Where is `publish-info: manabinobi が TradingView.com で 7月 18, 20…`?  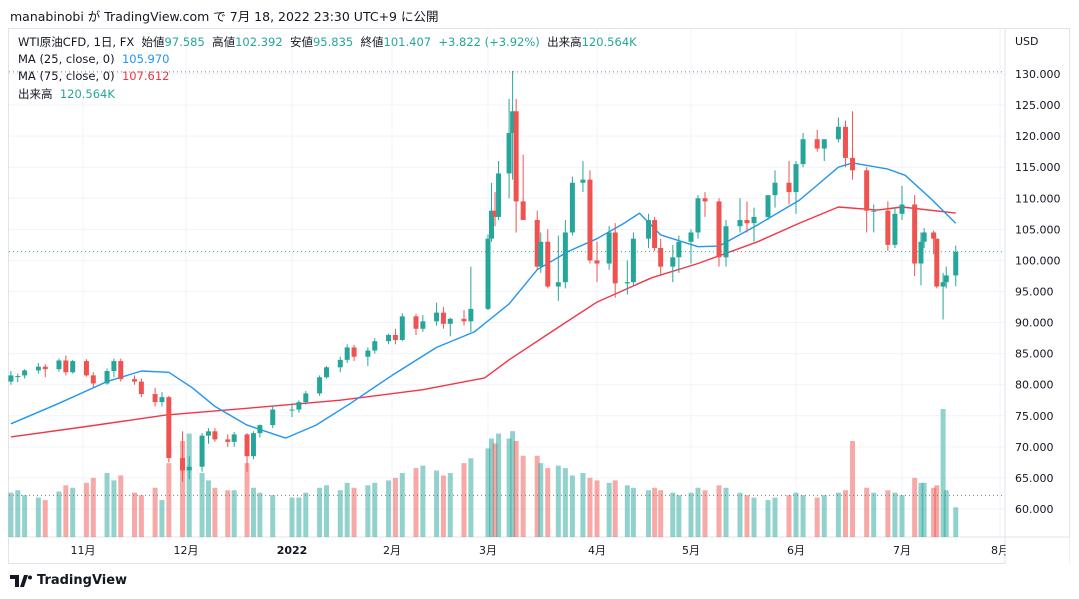 publish-info: manabinobi が TradingView.com で 7月 18, 20… is located at coordinates (224, 16).